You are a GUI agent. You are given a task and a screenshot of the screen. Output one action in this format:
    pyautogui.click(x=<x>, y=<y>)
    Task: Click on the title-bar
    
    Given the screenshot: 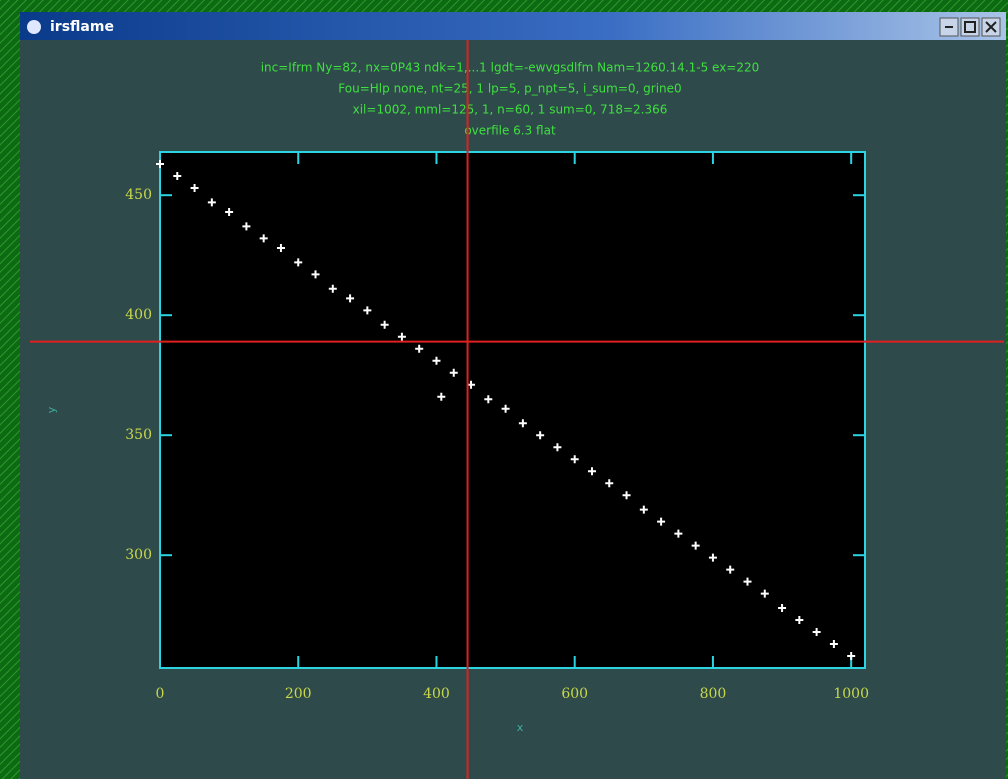 What is the action you would take?
    pyautogui.click(x=513, y=26)
    